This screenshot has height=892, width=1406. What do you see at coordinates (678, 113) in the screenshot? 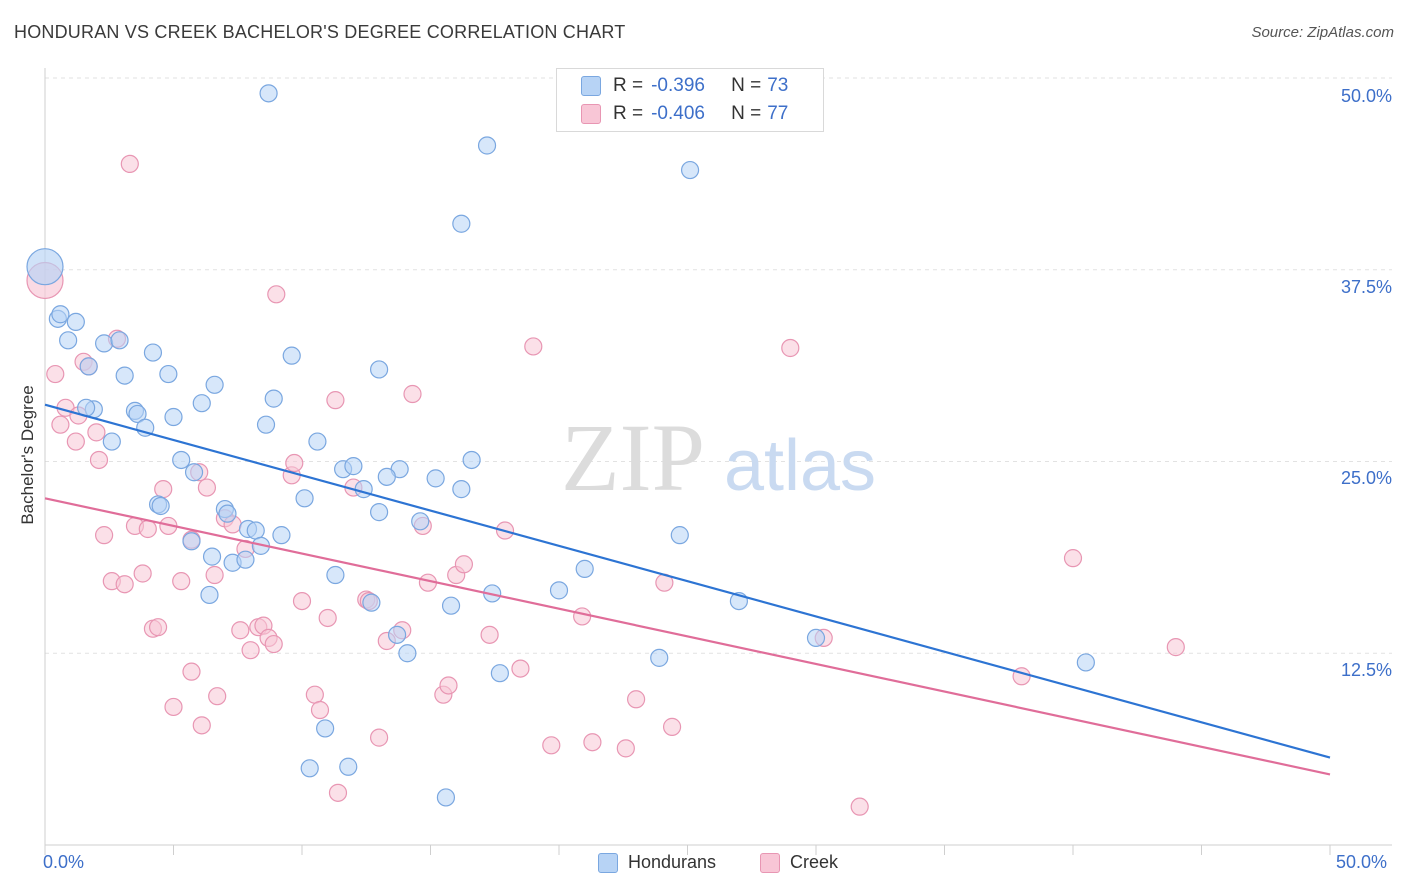
I see `legend-r-value: -0.406` at bounding box center [678, 113].